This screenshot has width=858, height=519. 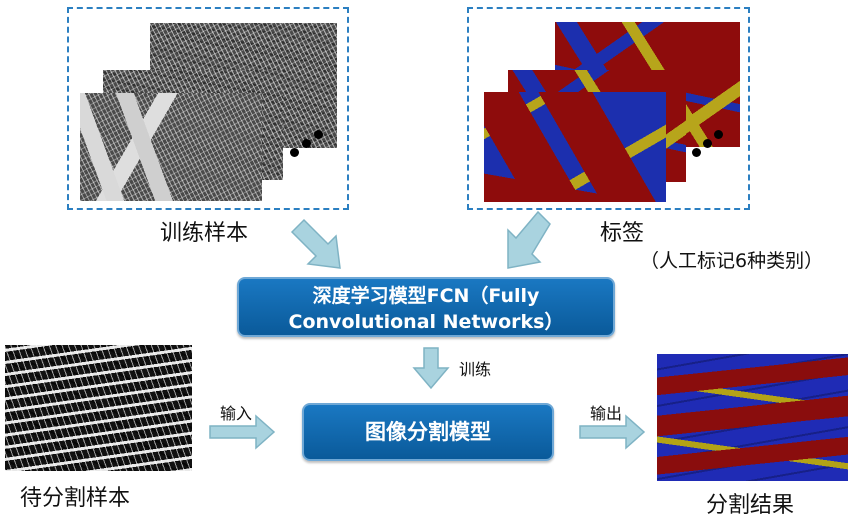 I want to click on fcn-box-line1: 深度学习模型FCN（Fully, so click(x=426, y=296).